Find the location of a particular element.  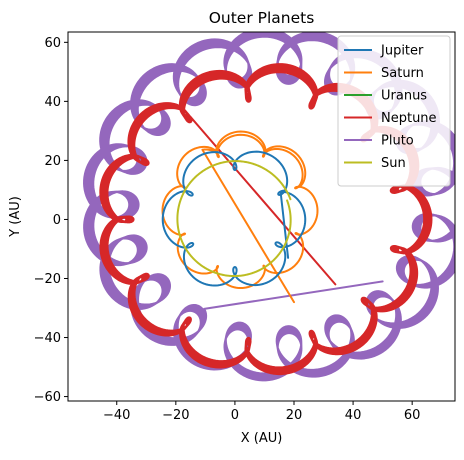

x-axis-label: X (AU) is located at coordinates (262, 438).